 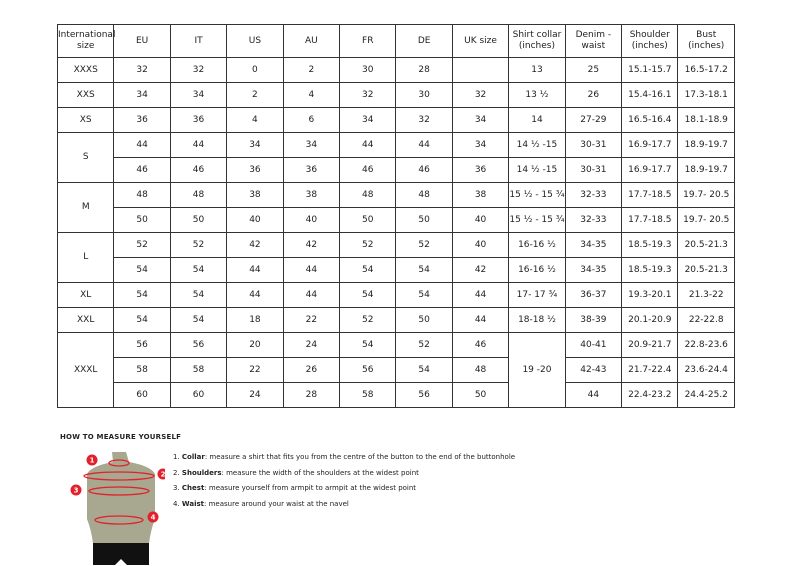 I want to click on instruction-number: 4., so click(x=176, y=503).